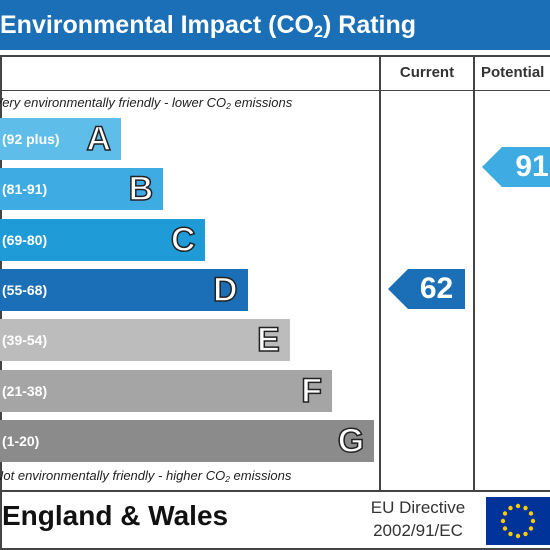 Image resolution: width=550 pixels, height=550 pixels. Describe the element at coordinates (25, 189) in the screenshot. I see `band-range: (81-91)` at that location.